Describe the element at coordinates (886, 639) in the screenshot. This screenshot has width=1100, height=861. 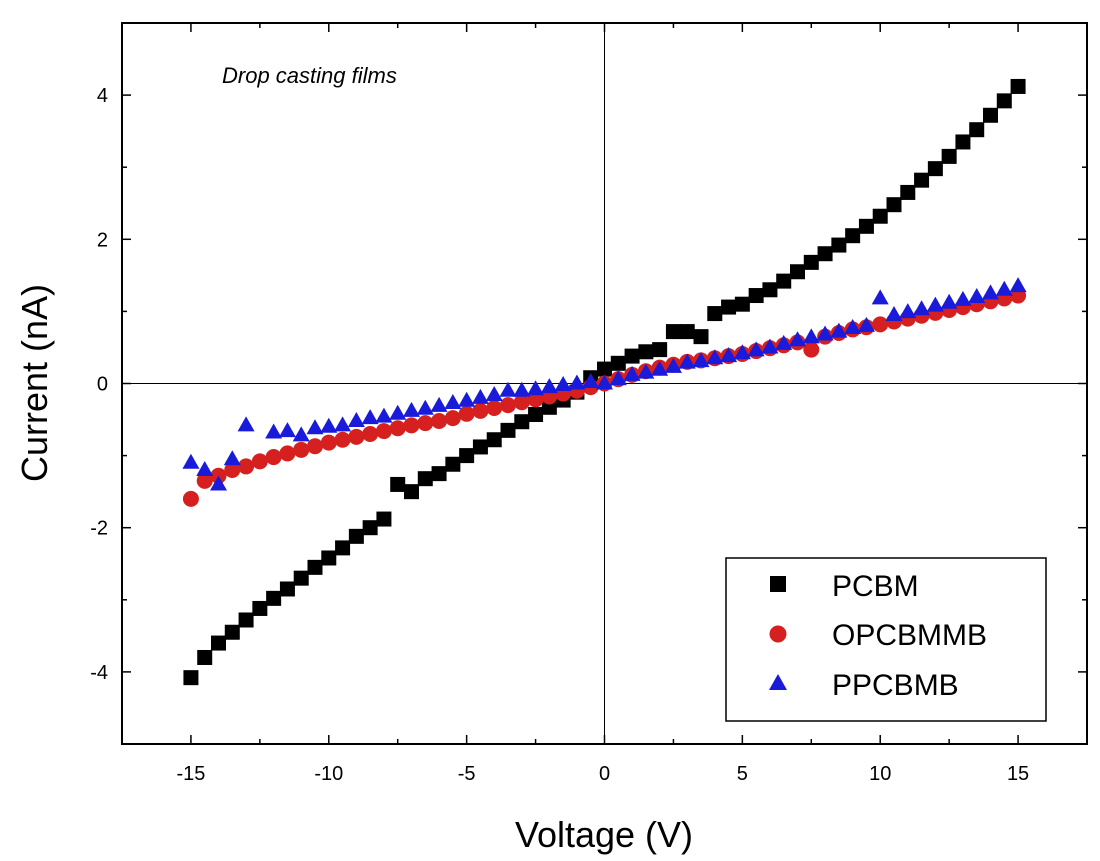
I see `legend: PCBM OPCBMMB PPCBMB` at that location.